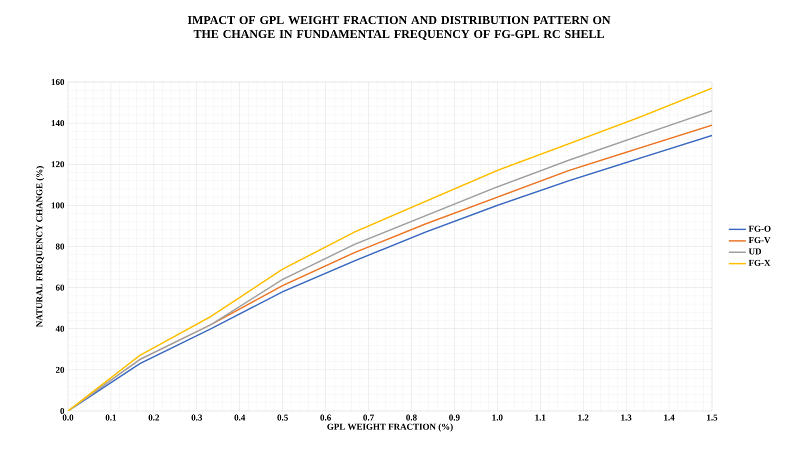  I want to click on legend-label: UD, so click(755, 251).